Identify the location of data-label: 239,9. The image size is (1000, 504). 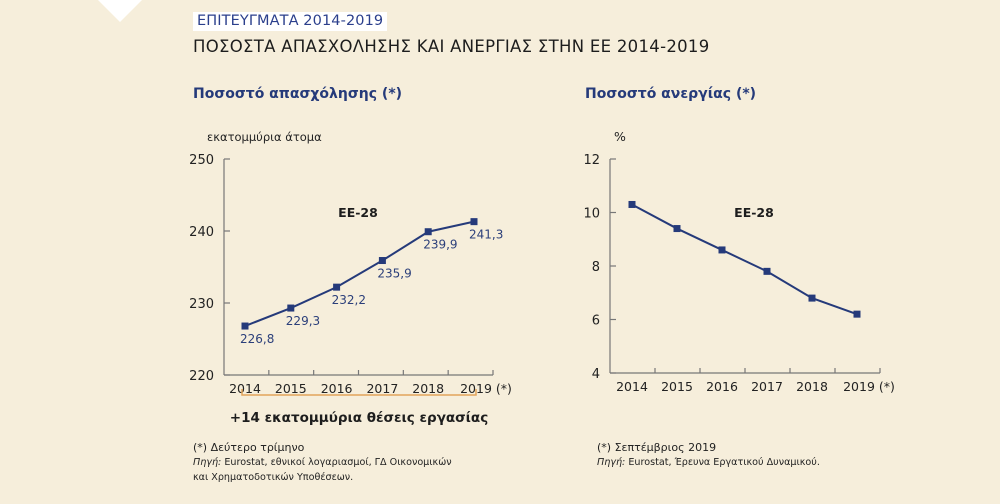
(440, 245).